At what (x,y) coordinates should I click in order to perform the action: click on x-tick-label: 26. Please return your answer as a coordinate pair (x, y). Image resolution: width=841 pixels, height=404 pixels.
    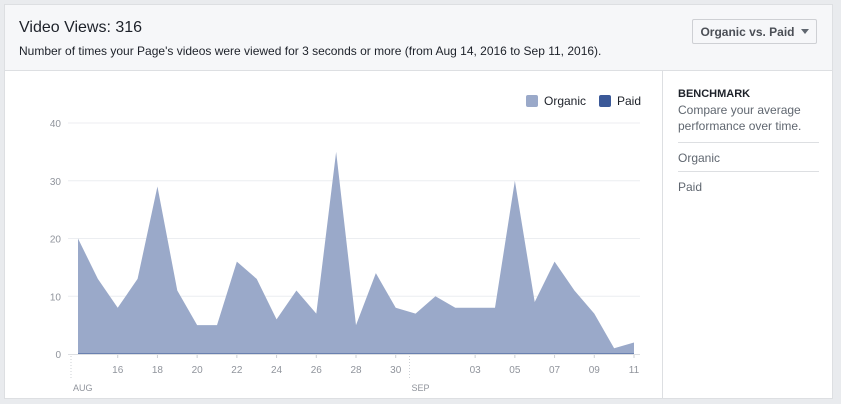
    Looking at the image, I should click on (317, 370).